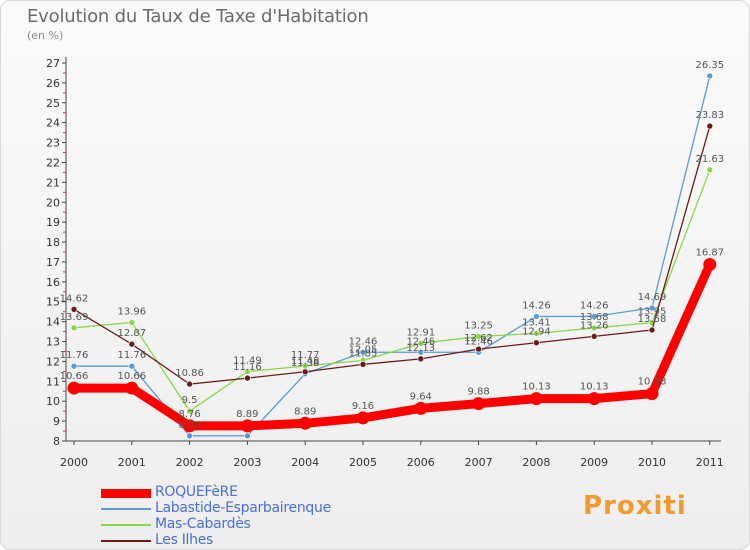 The width and height of the screenshot is (750, 550). What do you see at coordinates (53, 63) in the screenshot?
I see `y-tick-label: 27` at bounding box center [53, 63].